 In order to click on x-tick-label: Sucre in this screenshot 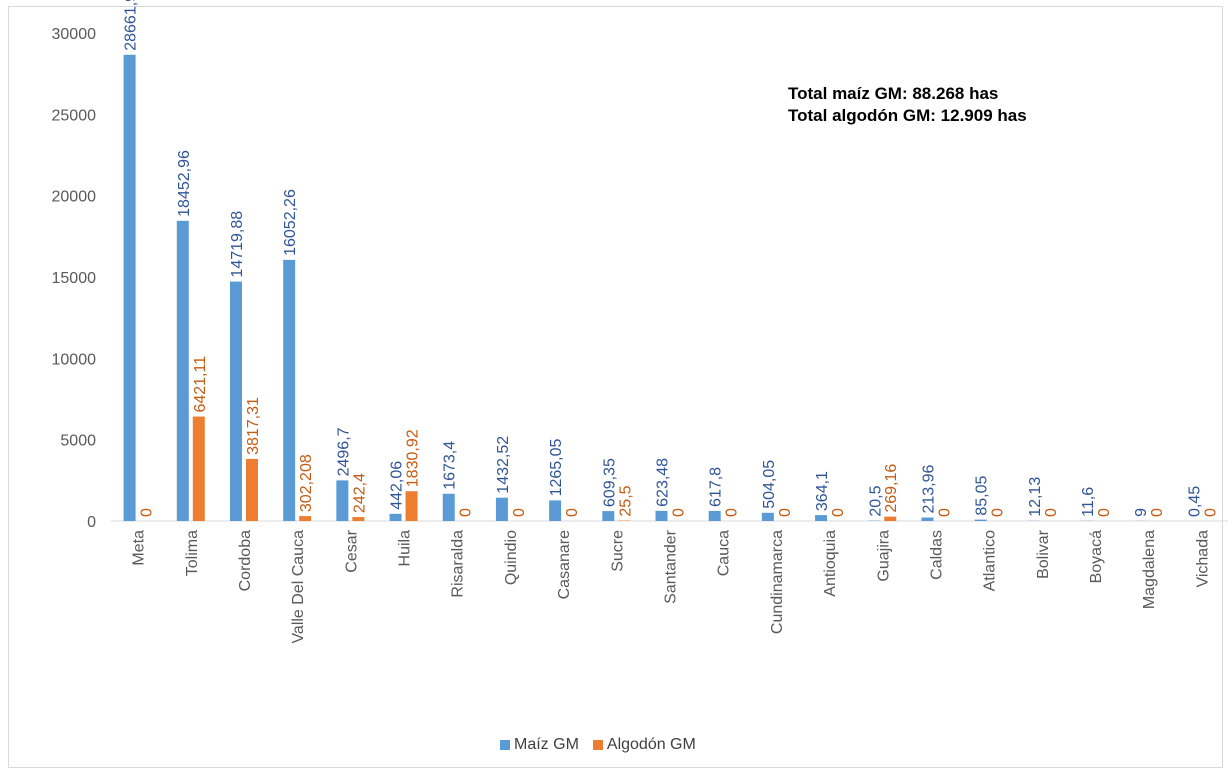, I will do `click(617, 551)`.